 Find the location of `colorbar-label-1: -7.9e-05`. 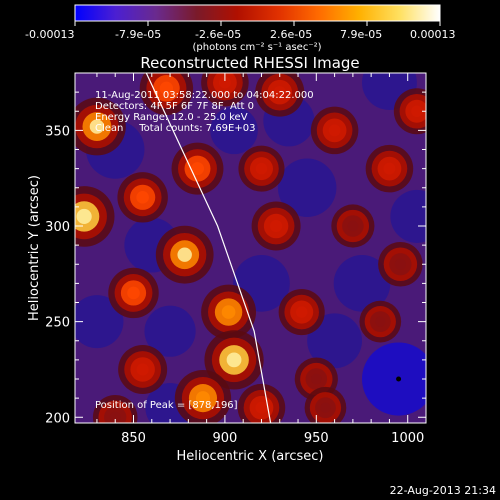

colorbar-label-1: -7.9e-05 is located at coordinates (138, 34).